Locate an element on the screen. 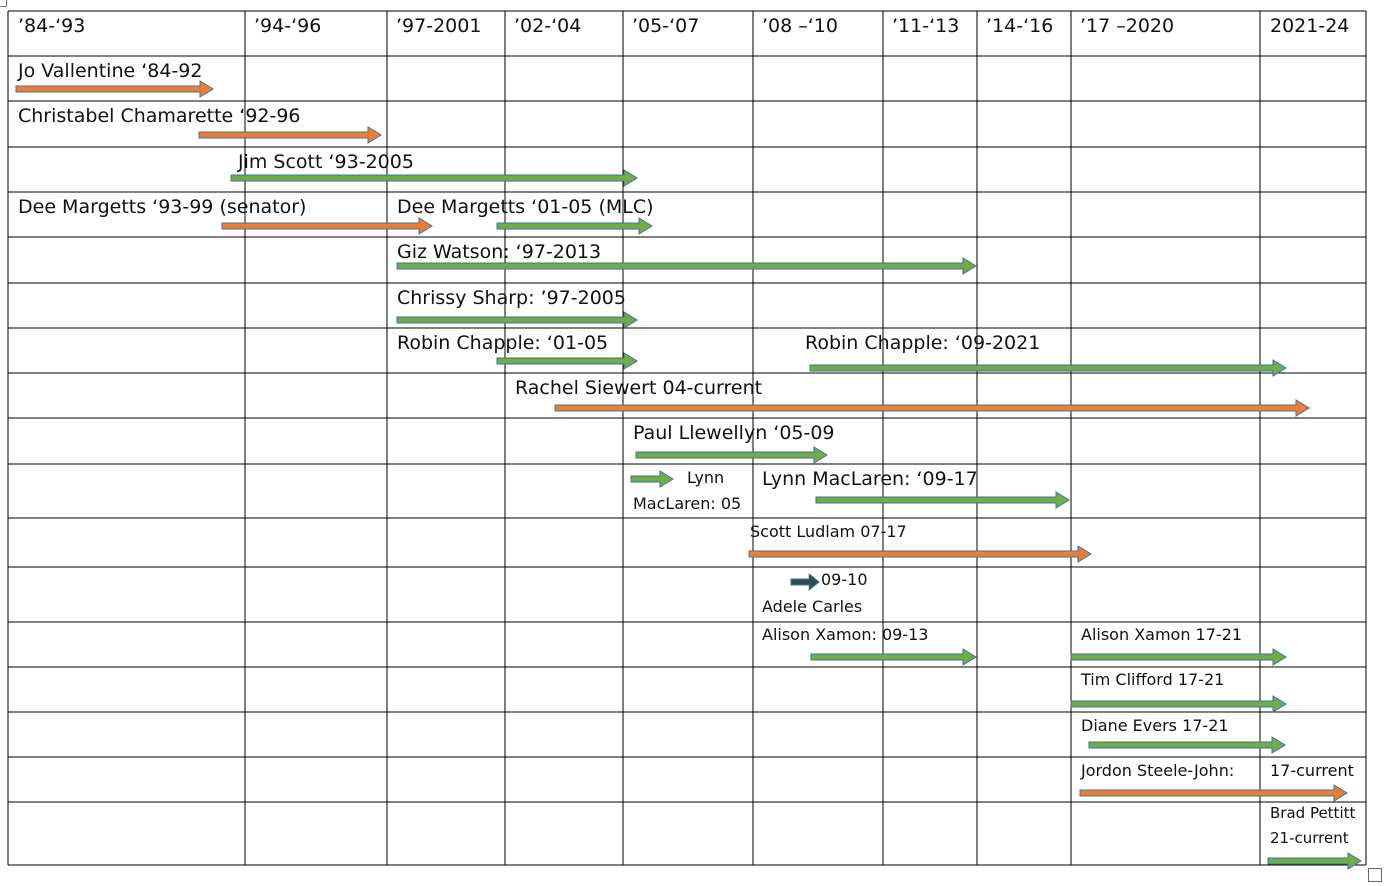 The image size is (1386, 886). member-label: Tim Clifford 17-21 is located at coordinates (1153, 679).